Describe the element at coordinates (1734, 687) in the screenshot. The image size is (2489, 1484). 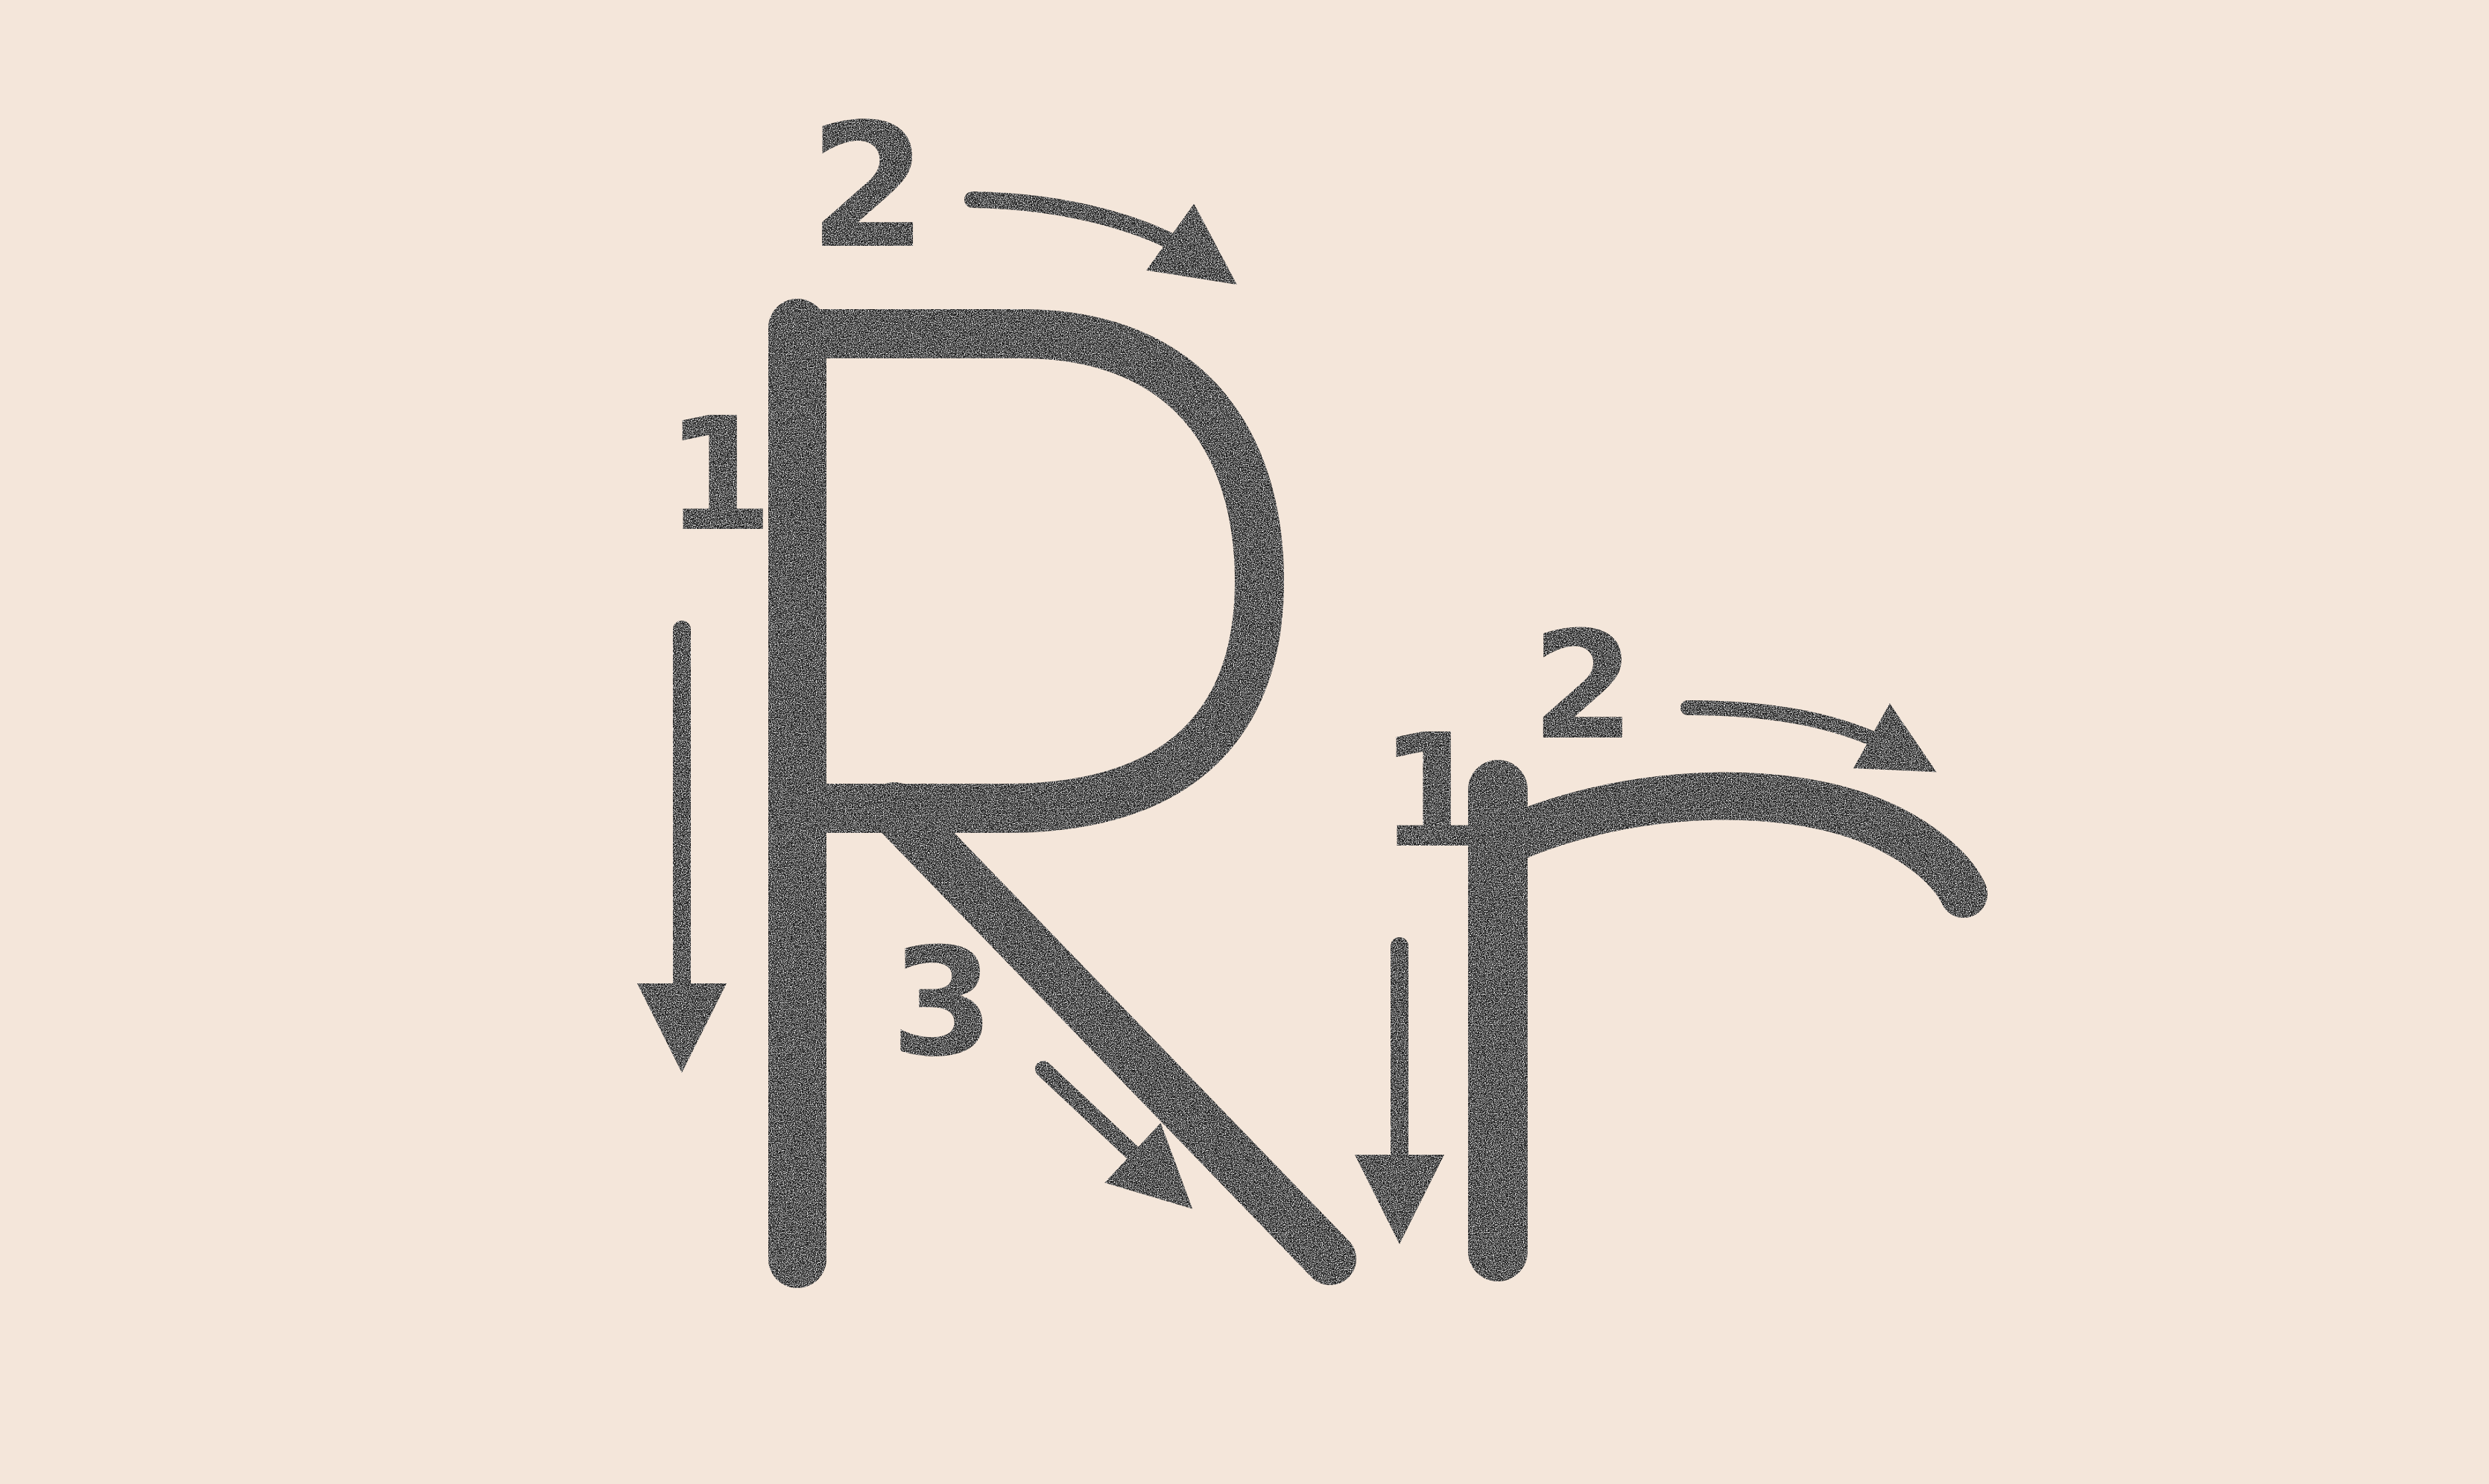
I see `lowercase-stroke-2-indicator: 2` at that location.